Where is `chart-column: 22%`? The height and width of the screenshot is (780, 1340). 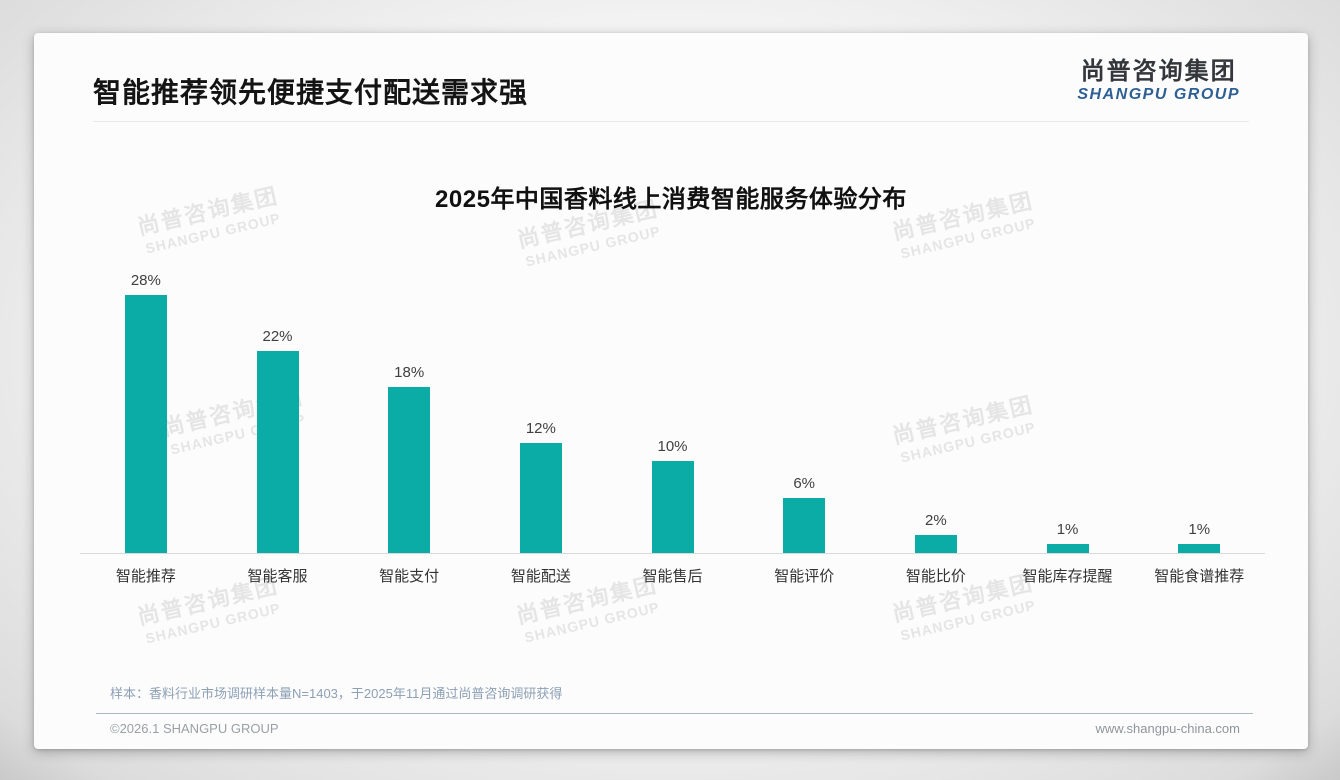
chart-column: 22% is located at coordinates (278, 412).